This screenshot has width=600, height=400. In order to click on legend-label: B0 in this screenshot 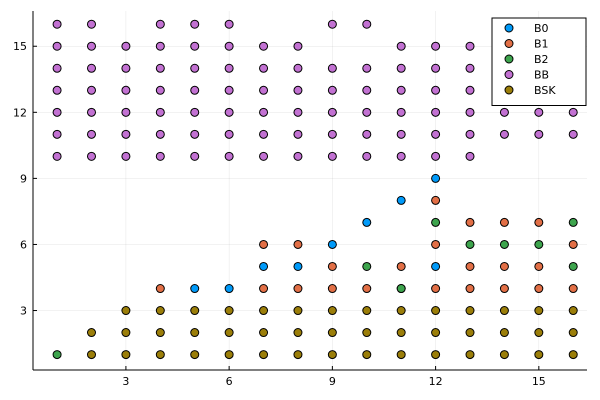, I will do `click(541, 28)`.